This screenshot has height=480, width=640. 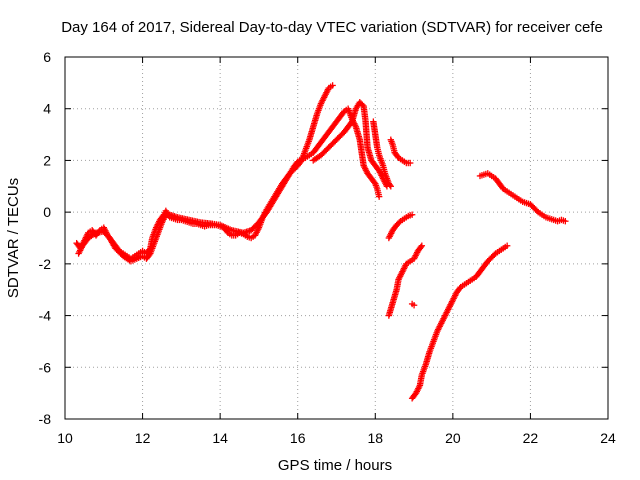 I want to click on y-tick-label: 0, so click(x=47, y=212).